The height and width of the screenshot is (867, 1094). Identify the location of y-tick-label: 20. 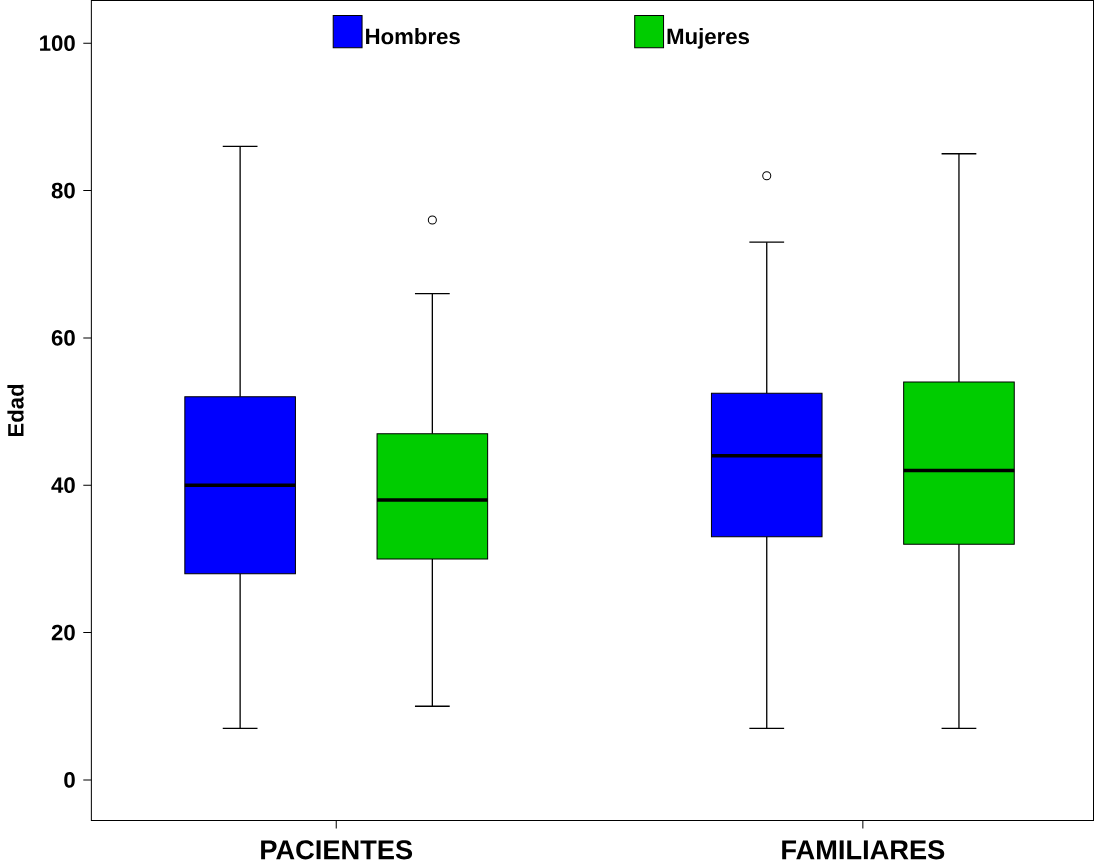
(63, 632).